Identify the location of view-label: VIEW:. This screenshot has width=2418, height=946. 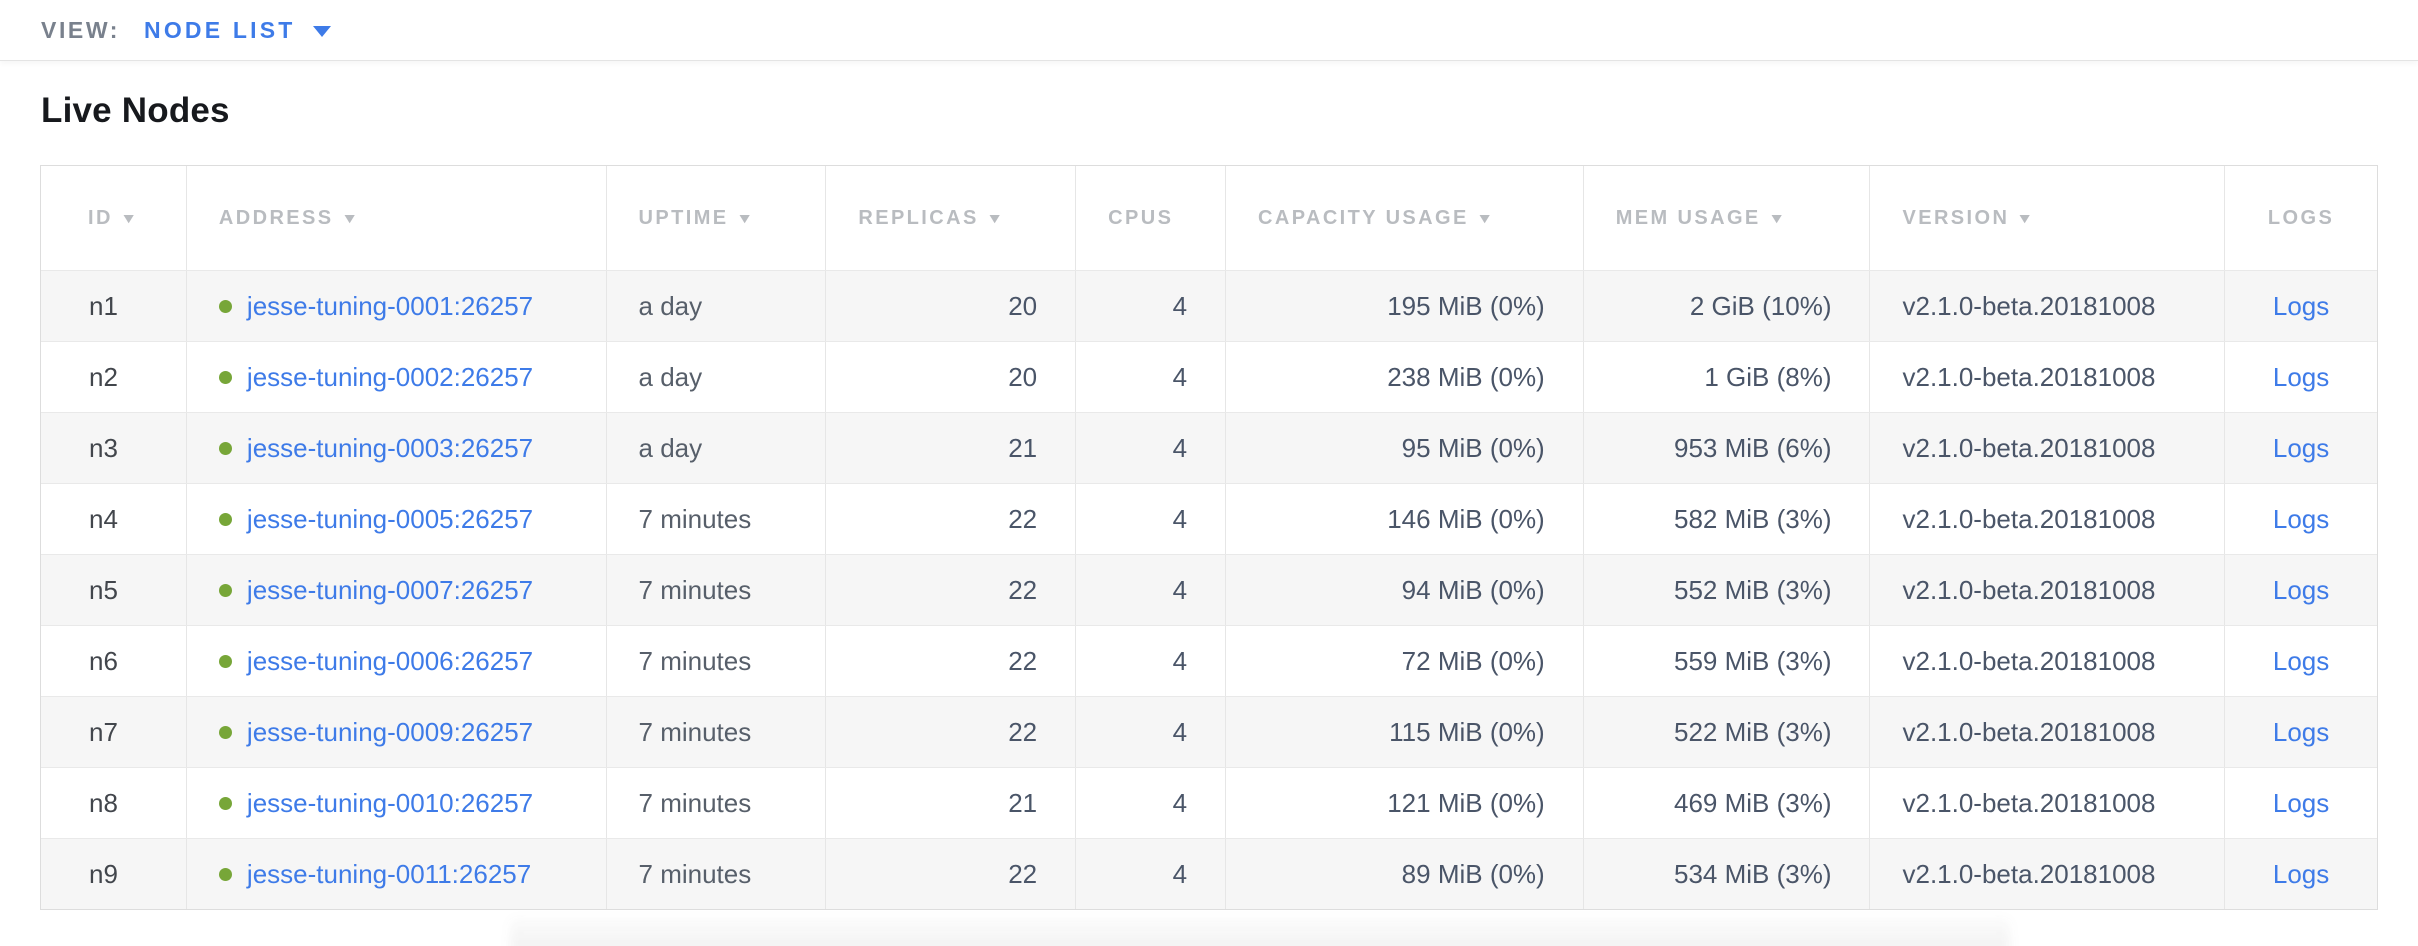
(81, 29).